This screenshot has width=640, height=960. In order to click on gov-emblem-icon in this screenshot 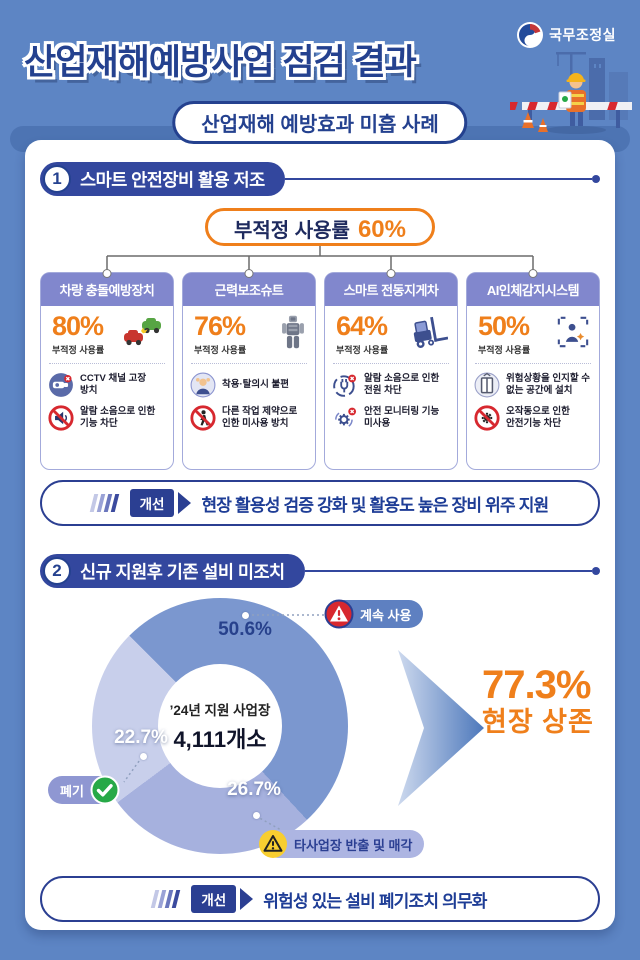, I will do `click(530, 35)`.